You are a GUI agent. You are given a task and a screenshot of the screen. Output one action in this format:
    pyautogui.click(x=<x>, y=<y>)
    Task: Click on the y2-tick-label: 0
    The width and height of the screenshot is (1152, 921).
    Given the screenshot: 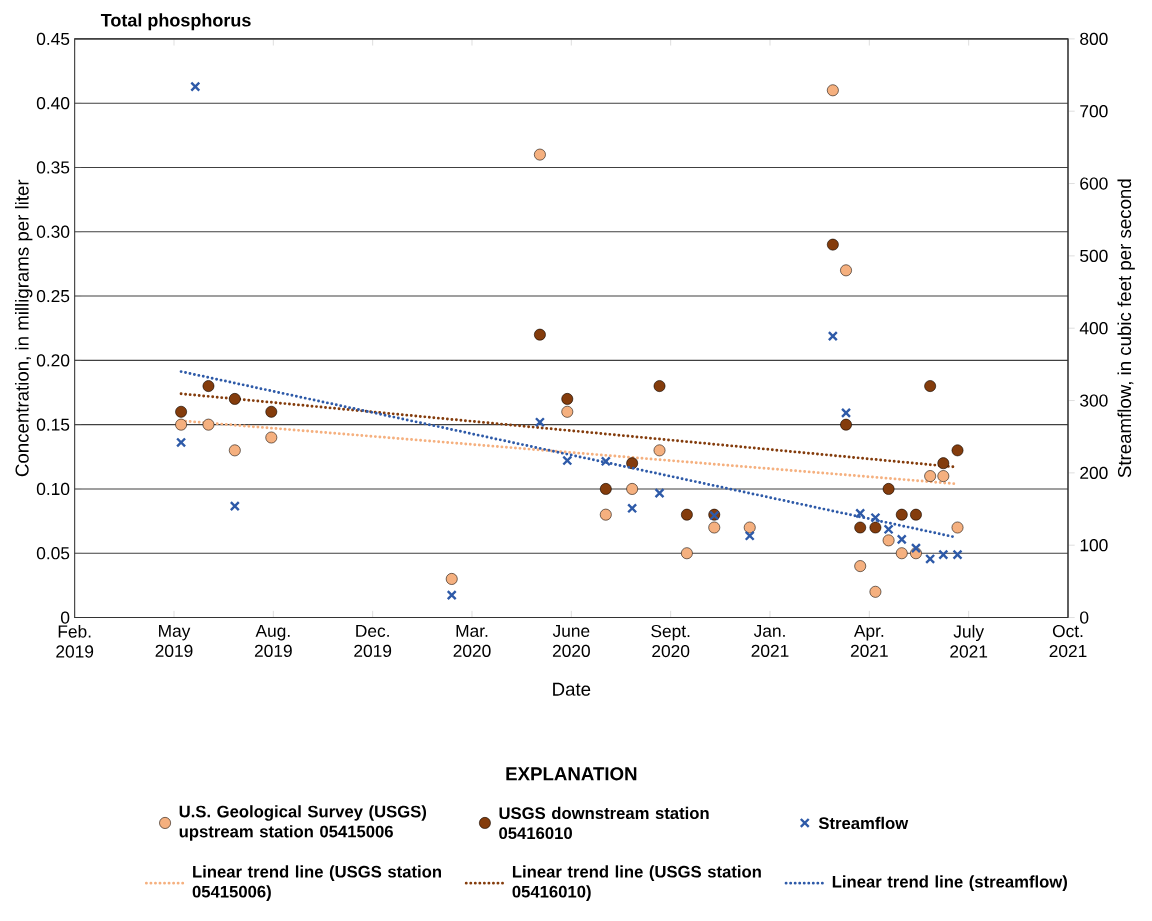 What is the action you would take?
    pyautogui.click(x=1084, y=617)
    